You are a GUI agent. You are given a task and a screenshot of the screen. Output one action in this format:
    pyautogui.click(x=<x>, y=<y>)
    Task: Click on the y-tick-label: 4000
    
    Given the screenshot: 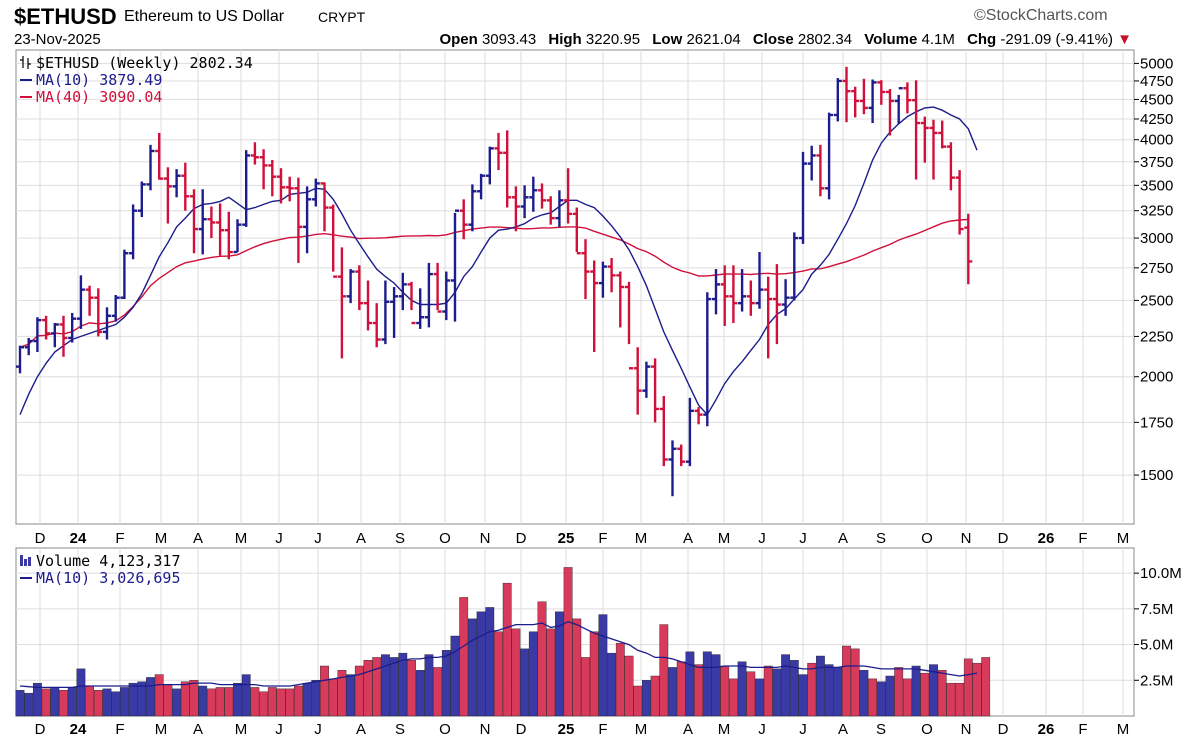 What is the action you would take?
    pyautogui.click(x=1156, y=140)
    